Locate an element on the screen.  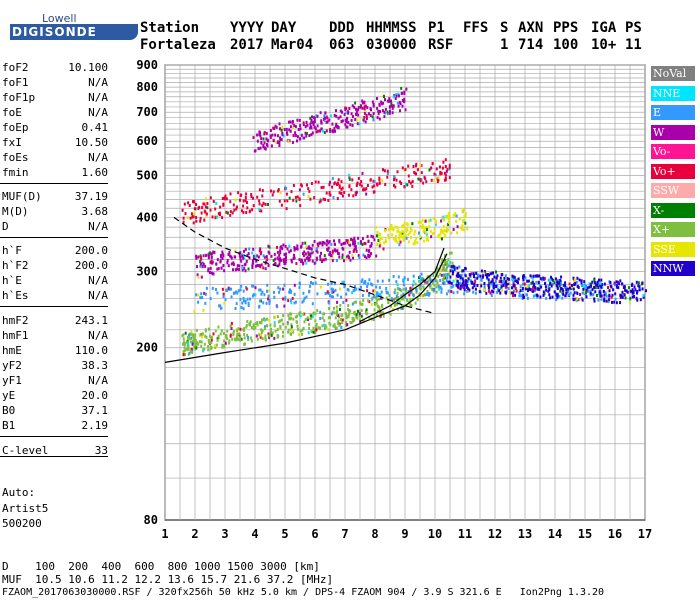
param-key: yF2 is located at coordinates (12, 365).